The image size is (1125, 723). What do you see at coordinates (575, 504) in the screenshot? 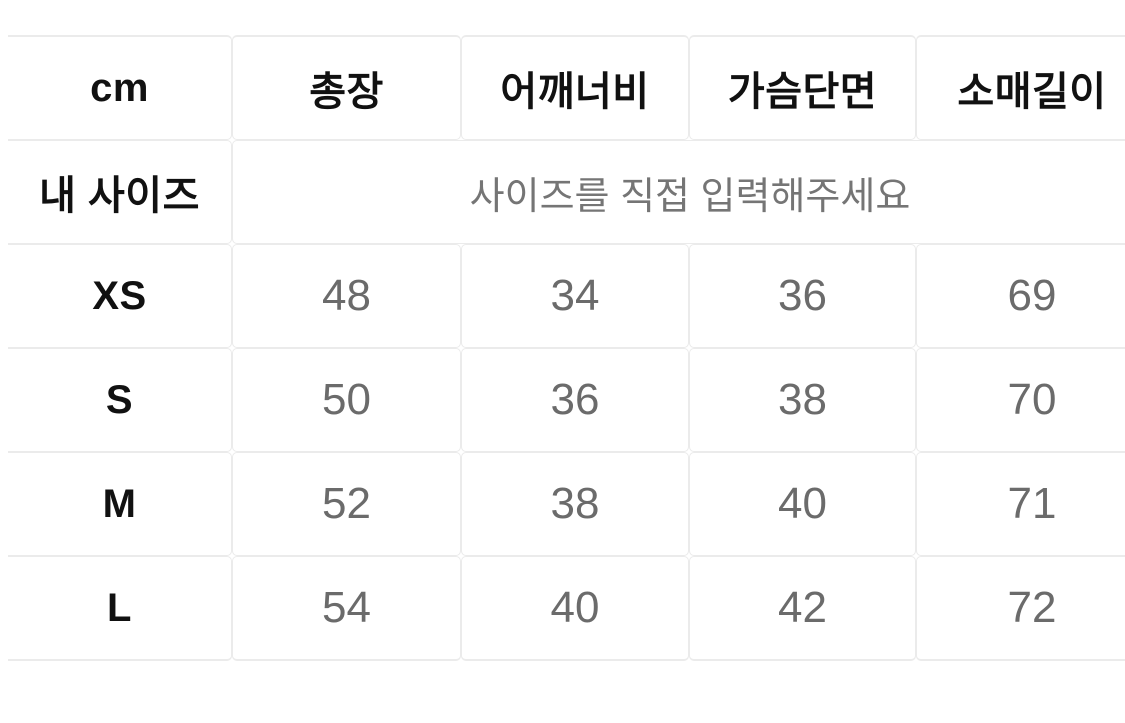
I see `m-shoulder-width-value: 38` at bounding box center [575, 504].